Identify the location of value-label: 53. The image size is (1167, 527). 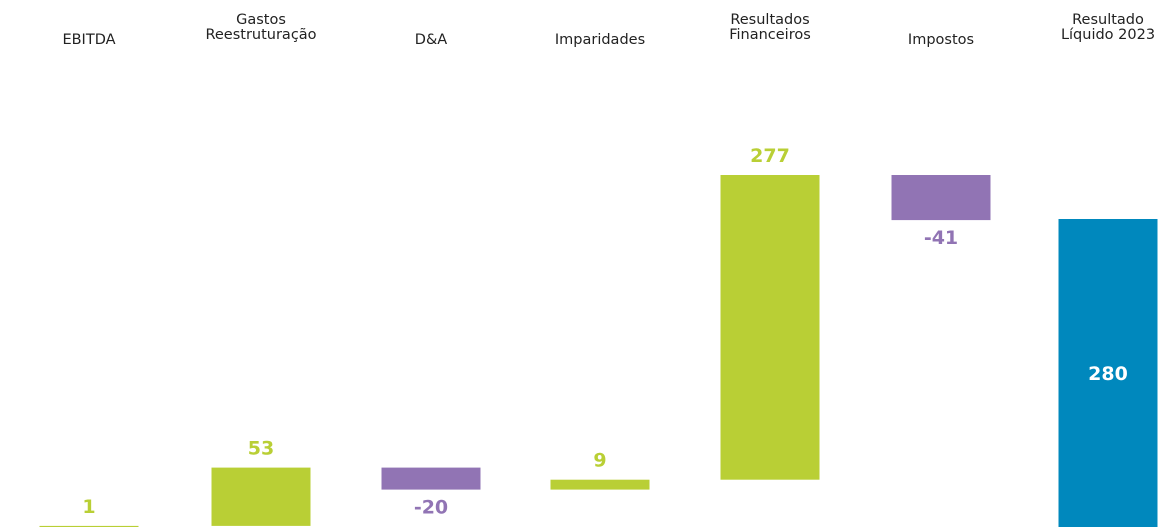
(261, 449).